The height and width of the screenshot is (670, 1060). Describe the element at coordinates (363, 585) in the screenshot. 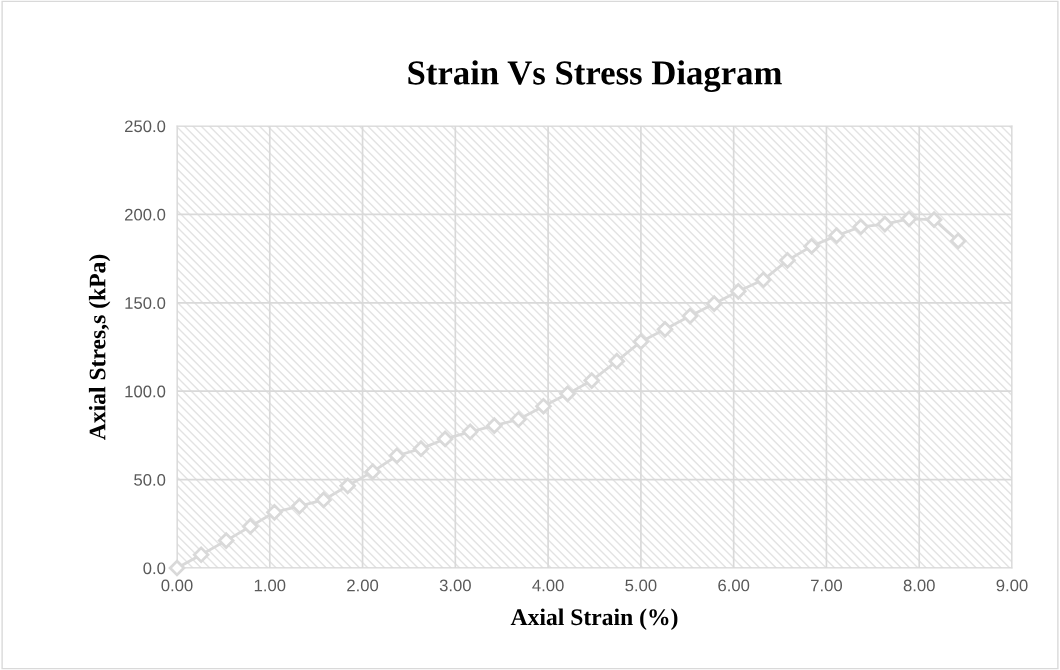

I see `x-tick-label: 2.00` at that location.